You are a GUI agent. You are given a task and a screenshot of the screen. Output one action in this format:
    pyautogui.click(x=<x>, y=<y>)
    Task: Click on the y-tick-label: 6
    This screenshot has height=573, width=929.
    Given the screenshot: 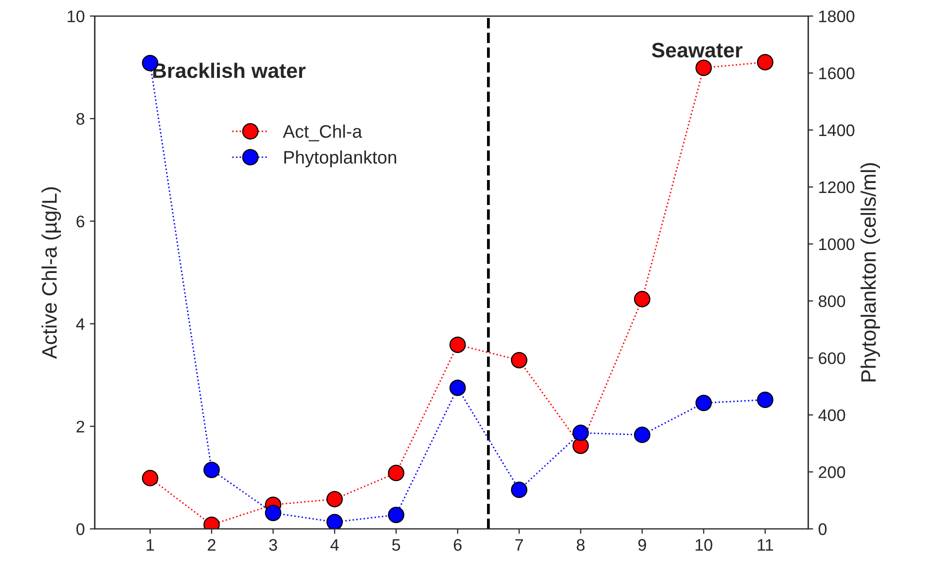 What is the action you would take?
    pyautogui.click(x=80, y=222)
    